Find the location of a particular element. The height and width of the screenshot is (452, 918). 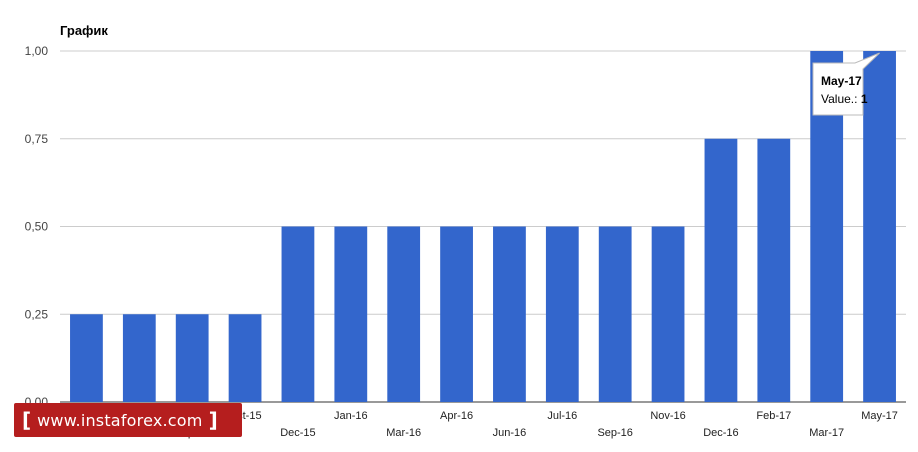

y-tick-label: 0,50 is located at coordinates (37, 227).